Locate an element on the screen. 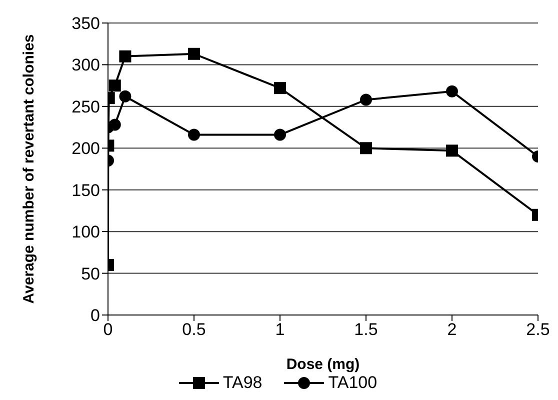 The image size is (558, 400). legend-label: TA98 is located at coordinates (242, 383).